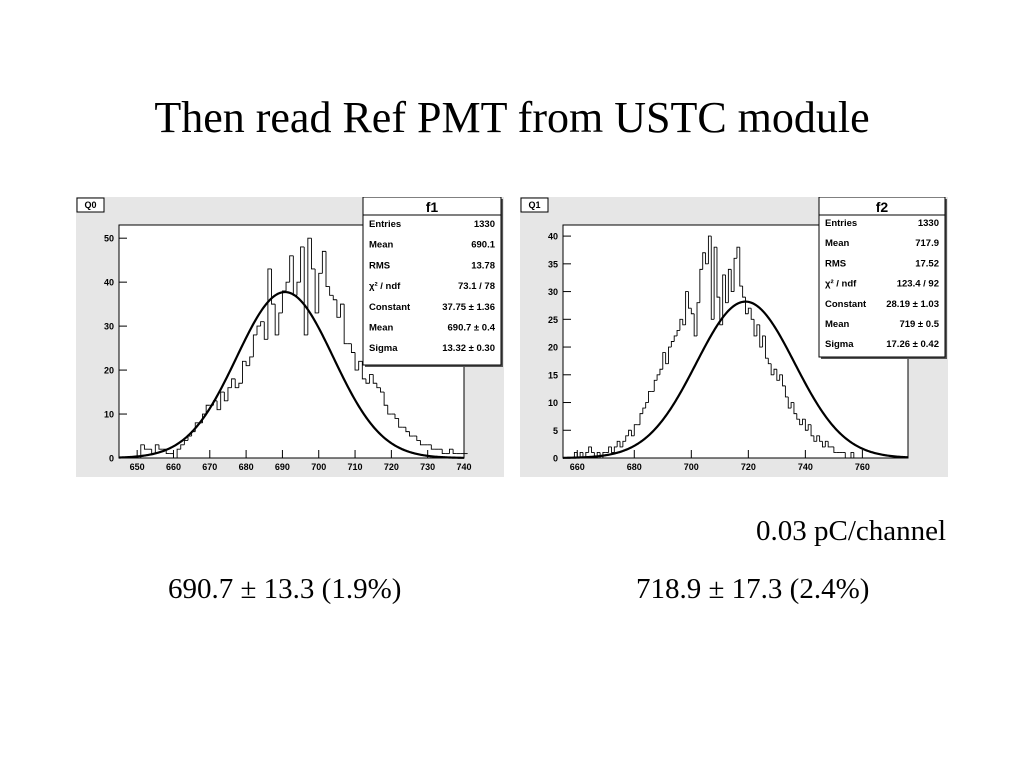 This screenshot has width=1024, height=768. Describe the element at coordinates (355, 467) in the screenshot. I see `x-tick-label: 710` at that location.